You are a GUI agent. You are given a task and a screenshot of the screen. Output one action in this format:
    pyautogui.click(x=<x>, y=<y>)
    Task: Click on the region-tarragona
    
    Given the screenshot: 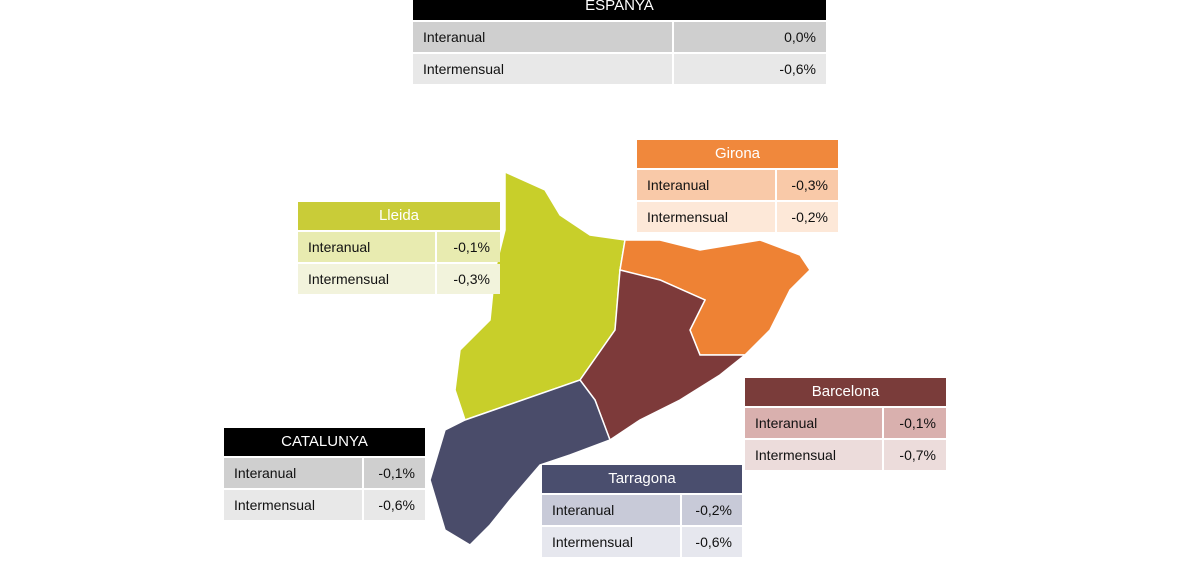 What is the action you would take?
    pyautogui.click(x=520, y=462)
    